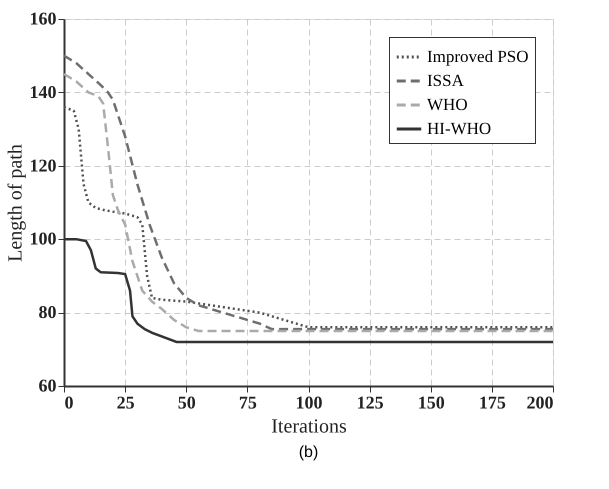 Image resolution: width=609 pixels, height=489 pixels. I want to click on y-tick-label: 120, so click(43, 165).